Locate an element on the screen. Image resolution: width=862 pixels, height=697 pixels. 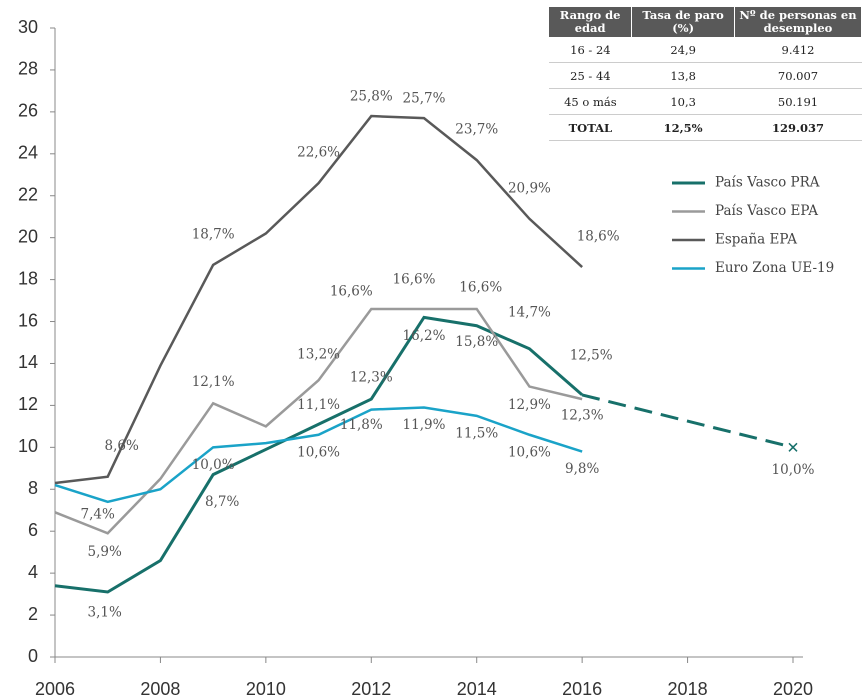
table-row: 16 - 24 24,9 9.412 is located at coordinates (705, 50).